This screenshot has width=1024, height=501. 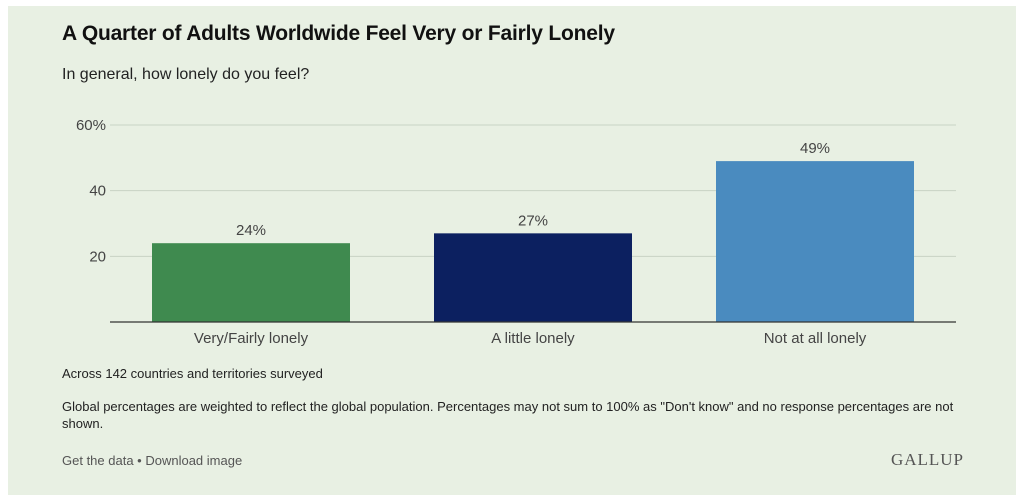 What do you see at coordinates (186, 74) in the screenshot?
I see `chart-subtitle: In general, how lonely do you feel?` at bounding box center [186, 74].